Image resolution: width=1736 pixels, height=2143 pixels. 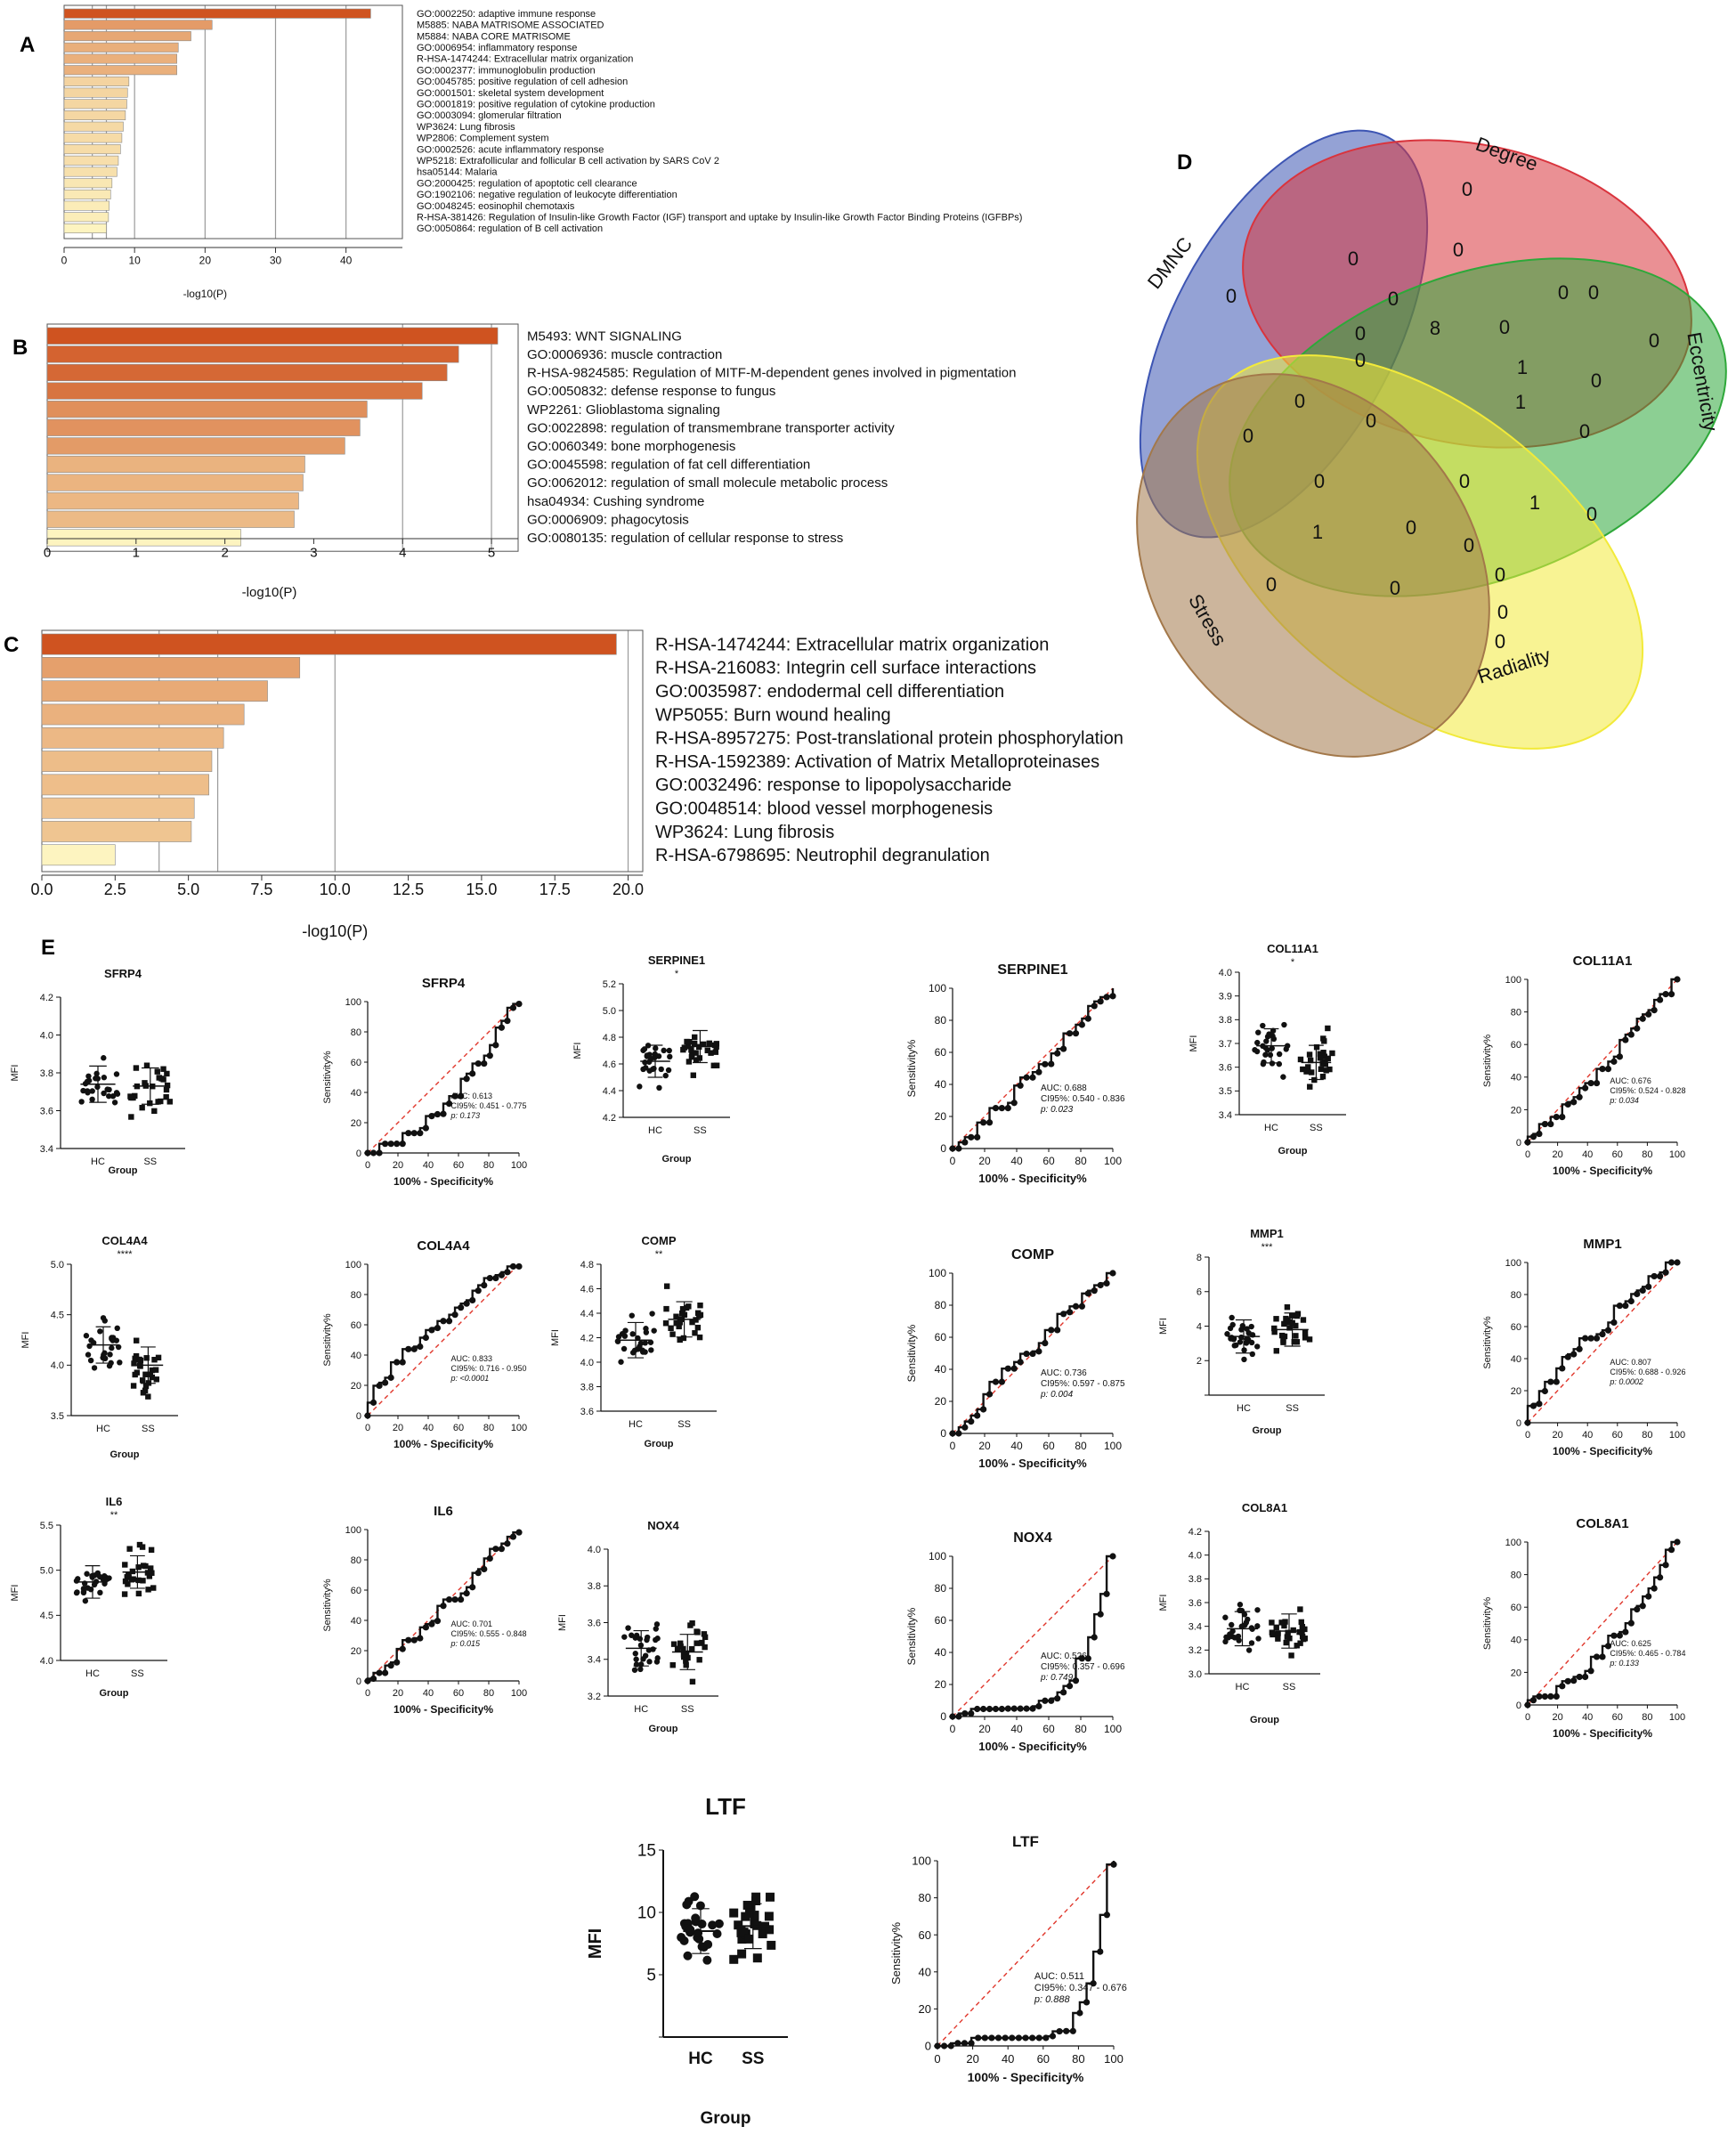 What do you see at coordinates (136, 552) in the screenshot?
I see `x-tick-label: 1` at bounding box center [136, 552].